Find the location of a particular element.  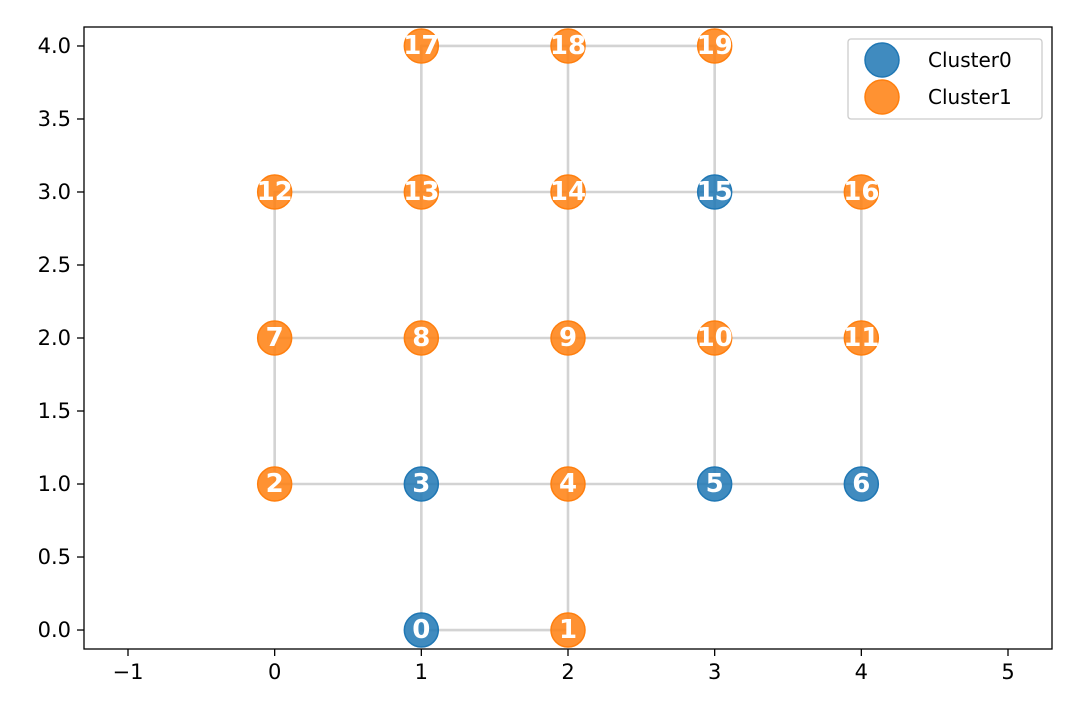

node-label: 1 is located at coordinates (568, 630).